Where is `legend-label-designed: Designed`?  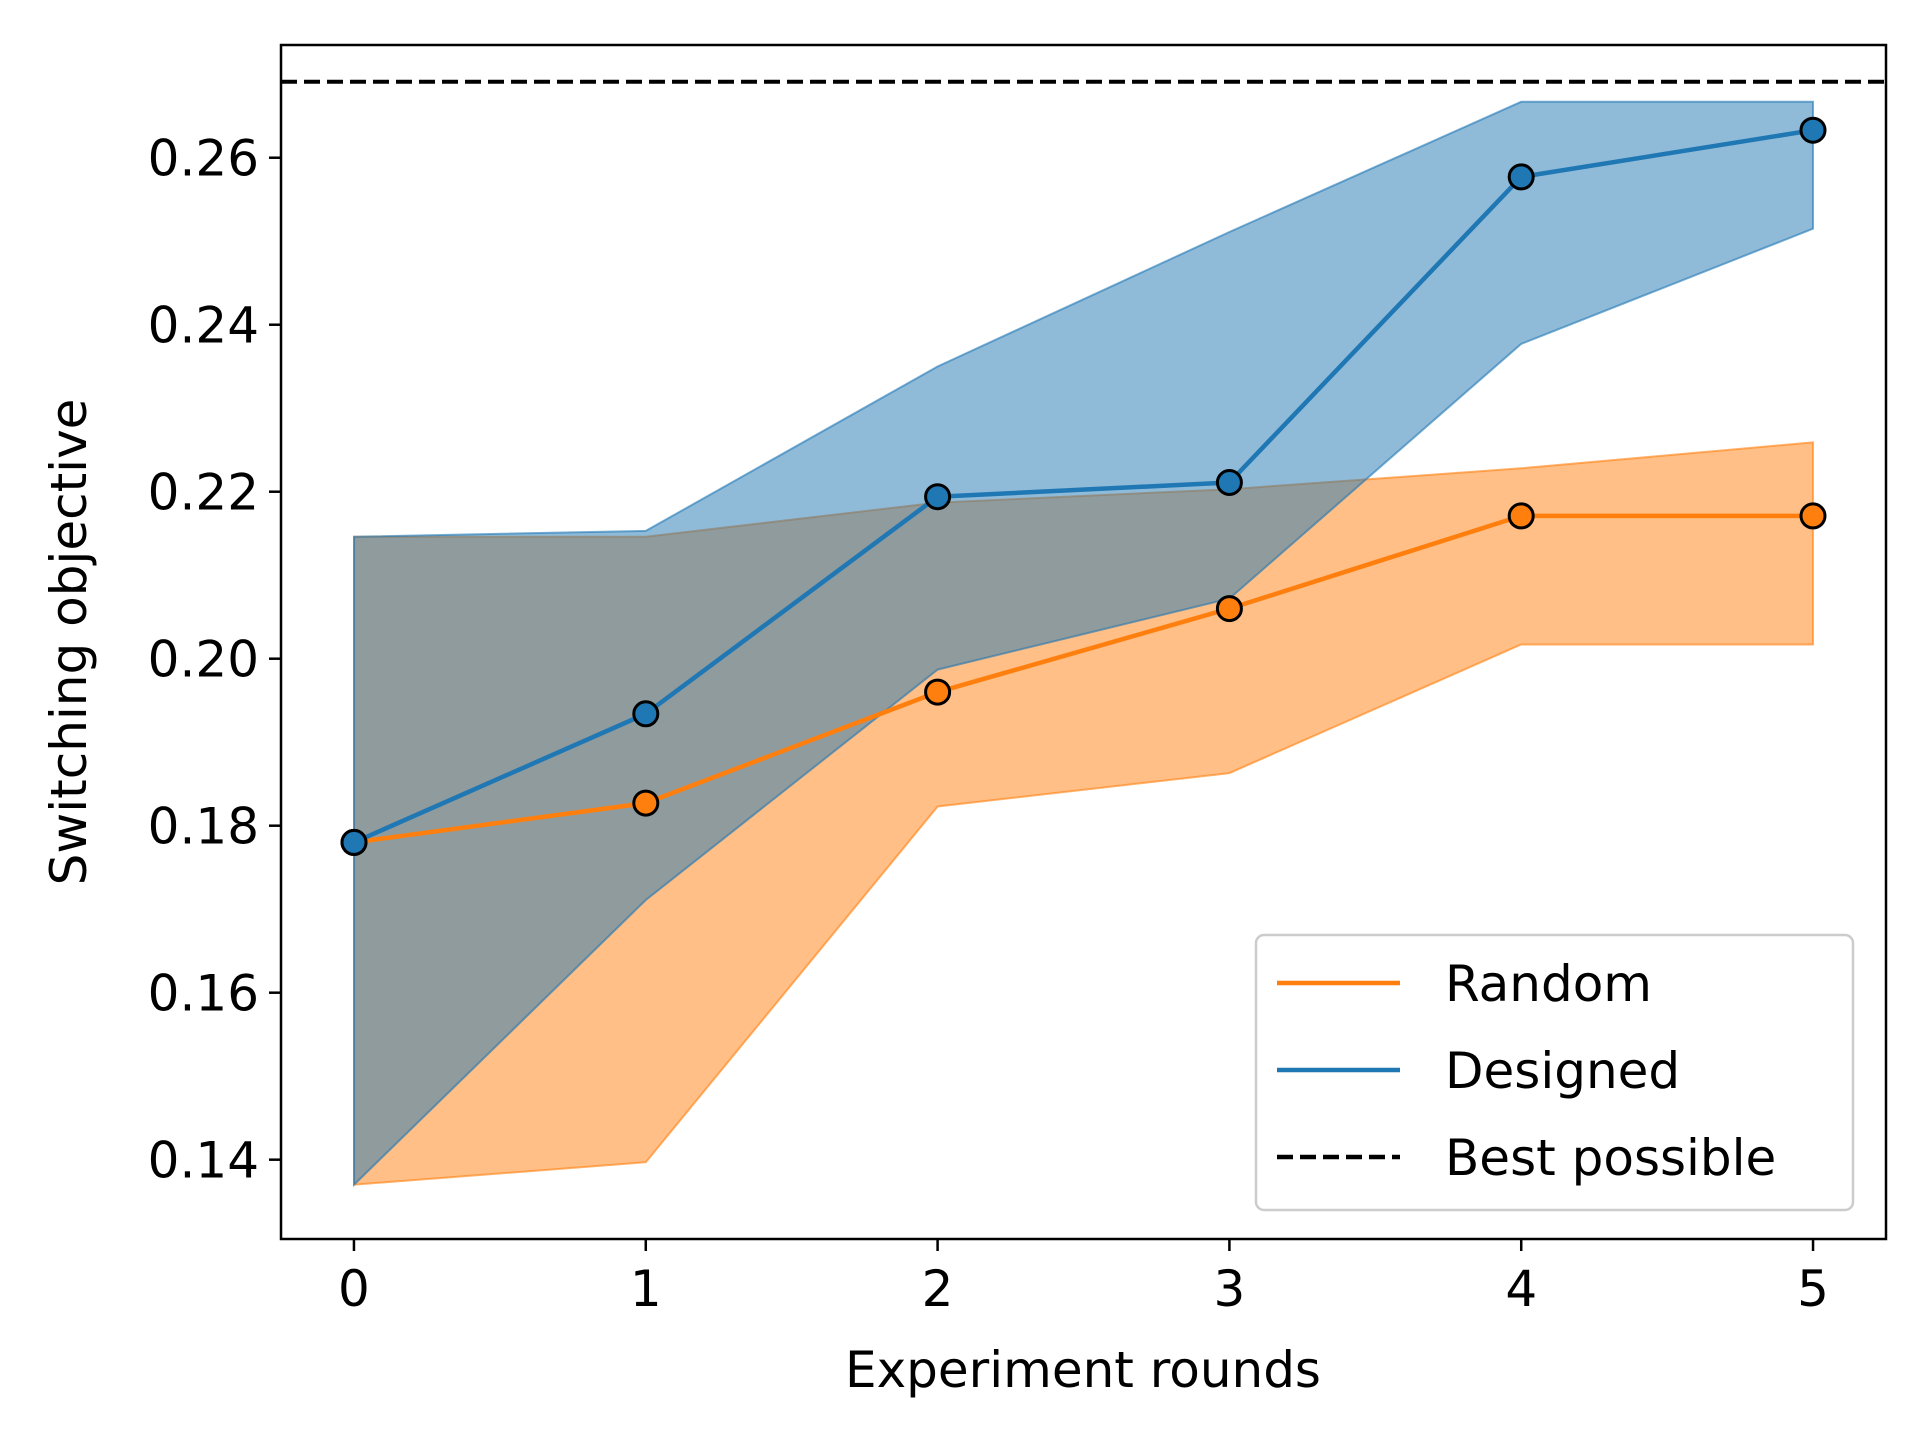
legend-label-designed: Designed is located at coordinates (1562, 1071).